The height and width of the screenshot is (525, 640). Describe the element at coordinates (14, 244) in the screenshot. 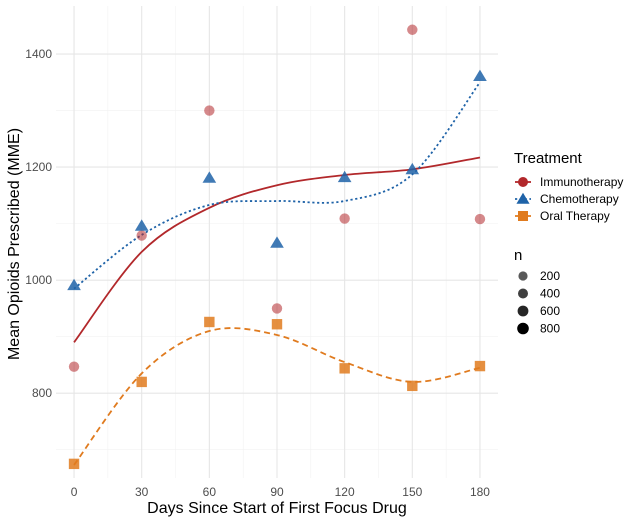

I see `y-axis-title: Mean Opioids Prescribed (MME)` at that location.